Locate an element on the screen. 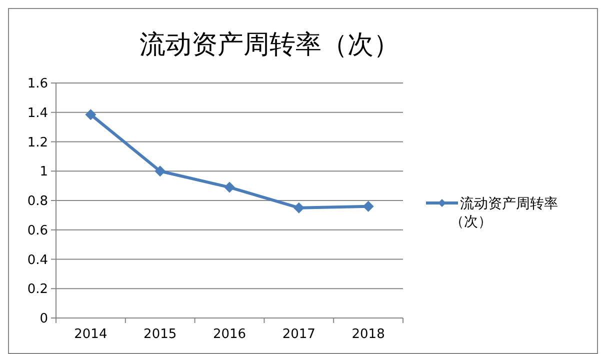 The image size is (602, 354). x-tick-label: 2018 is located at coordinates (368, 334).